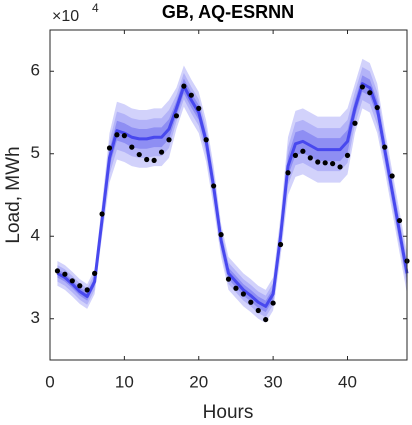  Describe the element at coordinates (228, 12) in the screenshot. I see `chart-title: GB, AQ-ESRNN` at that location.